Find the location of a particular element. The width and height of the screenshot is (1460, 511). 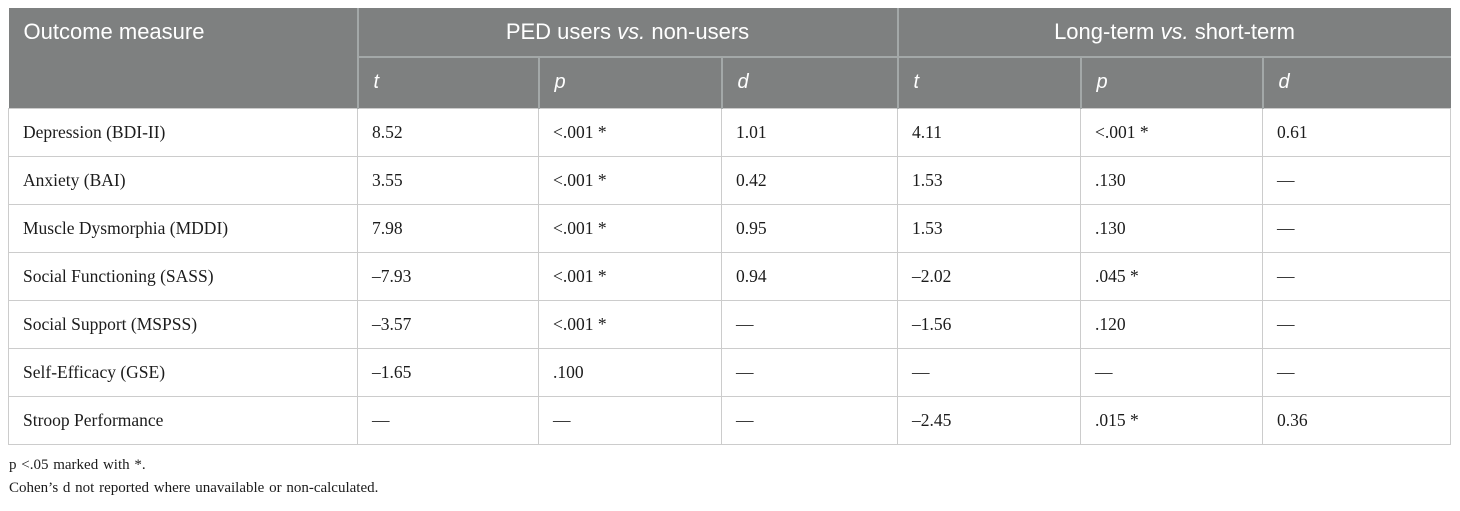

header-sub-row: t p d t p d is located at coordinates (730, 82).